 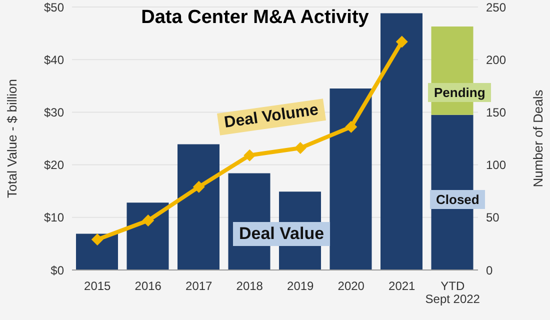 What do you see at coordinates (496, 59) in the screenshot?
I see `y2-tick-label: 200` at bounding box center [496, 59].